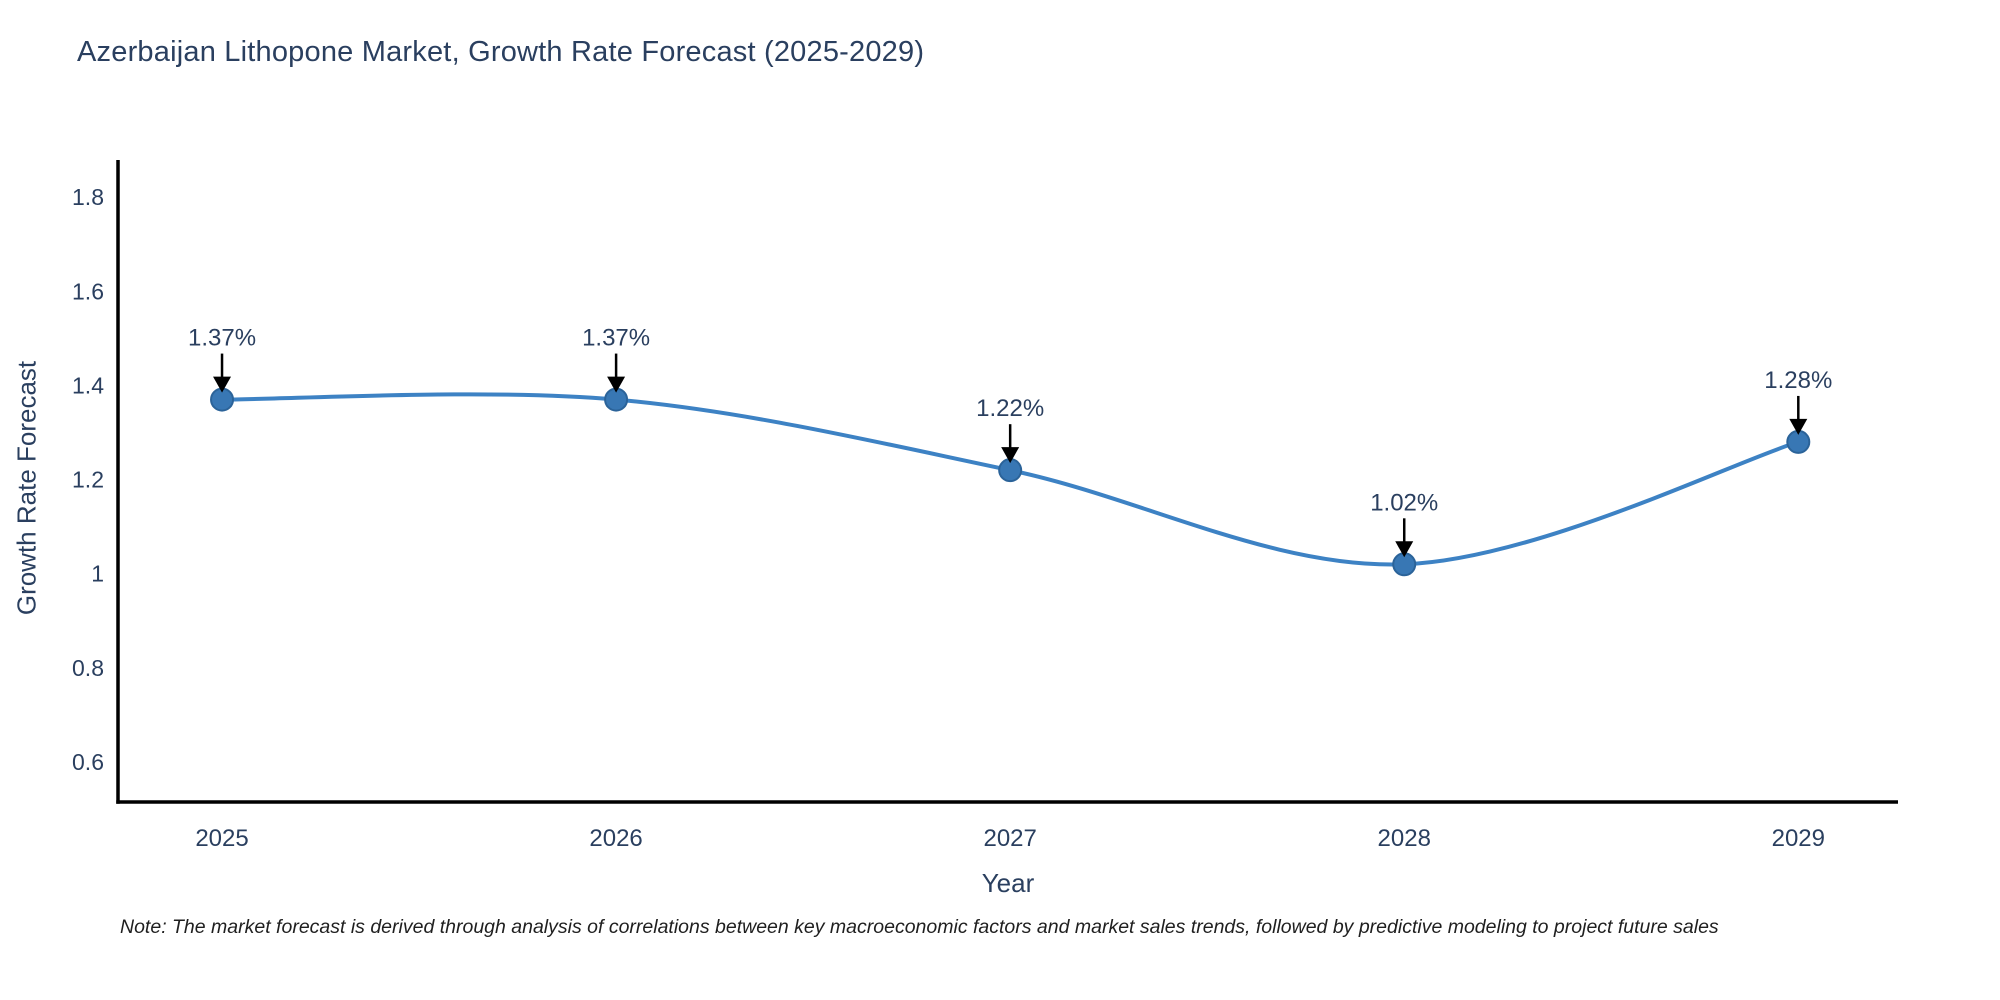 The width and height of the screenshot is (2000, 1000). I want to click on y-tick-label: 1.6, so click(88, 291).